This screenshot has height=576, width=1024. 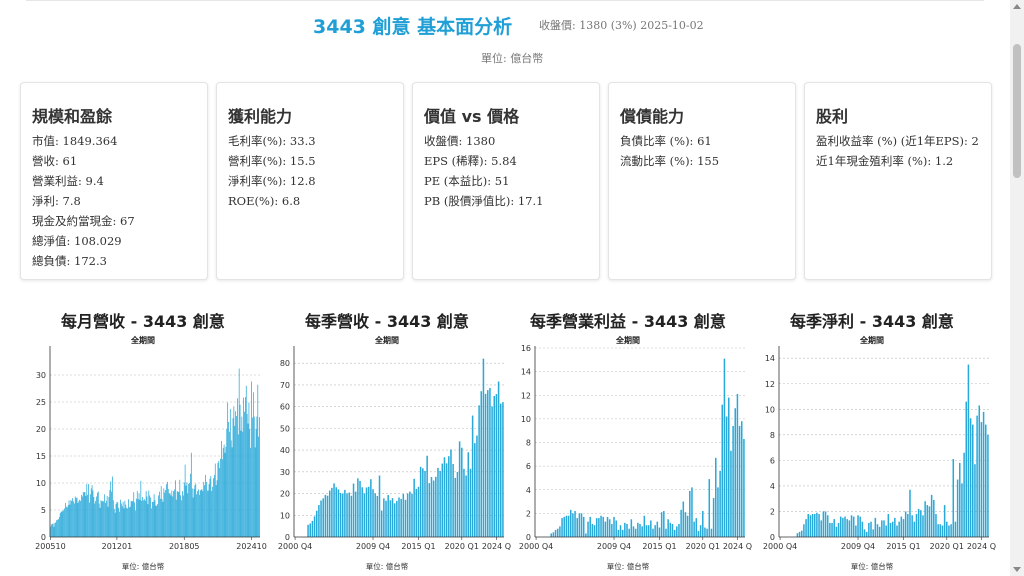 I want to click on card-title: 償債能力, so click(x=652, y=116).